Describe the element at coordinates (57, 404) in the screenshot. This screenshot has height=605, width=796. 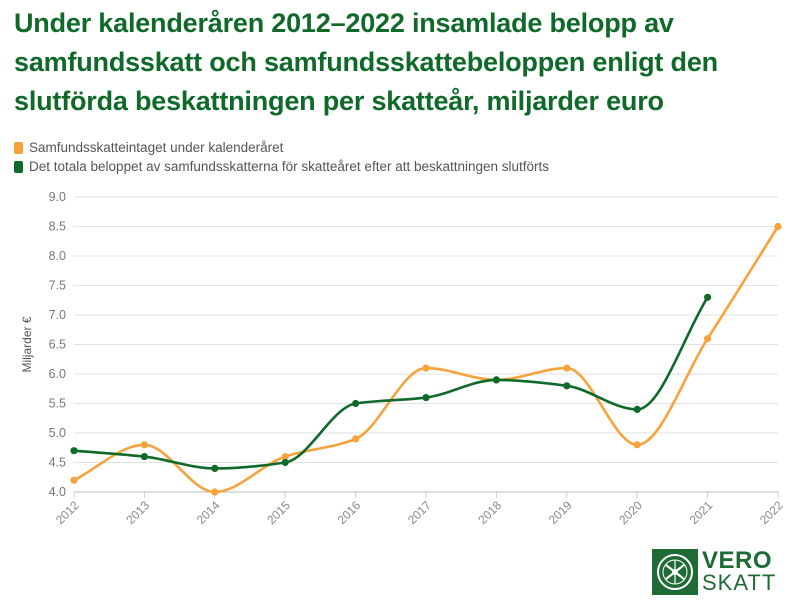
I see `y-tick-label: 5.5` at that location.